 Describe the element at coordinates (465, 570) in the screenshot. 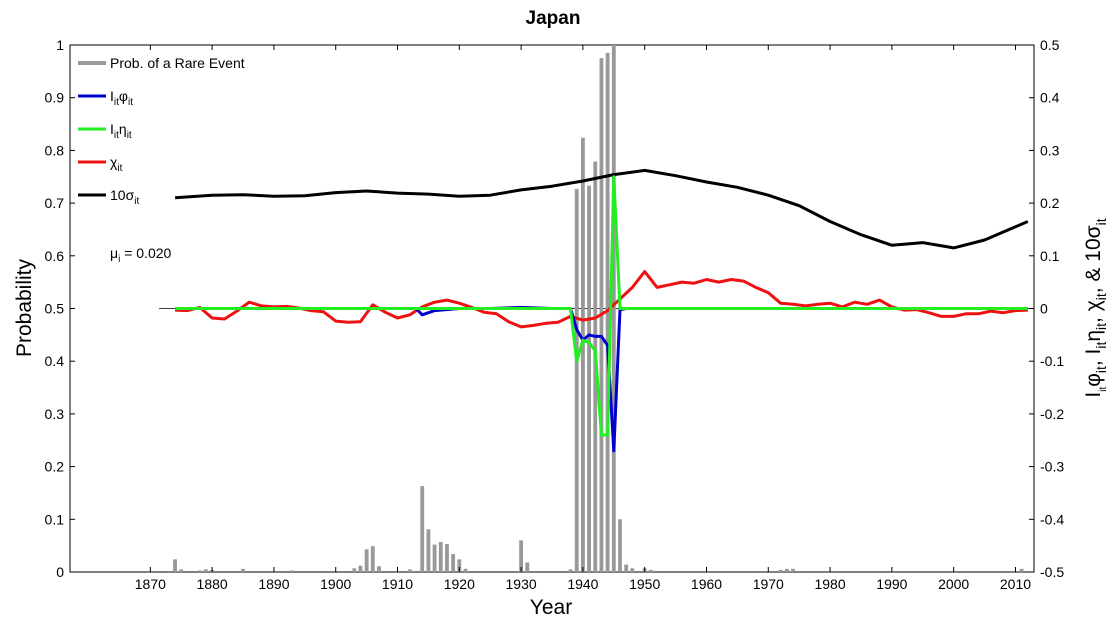

I see `bar-1921` at that location.